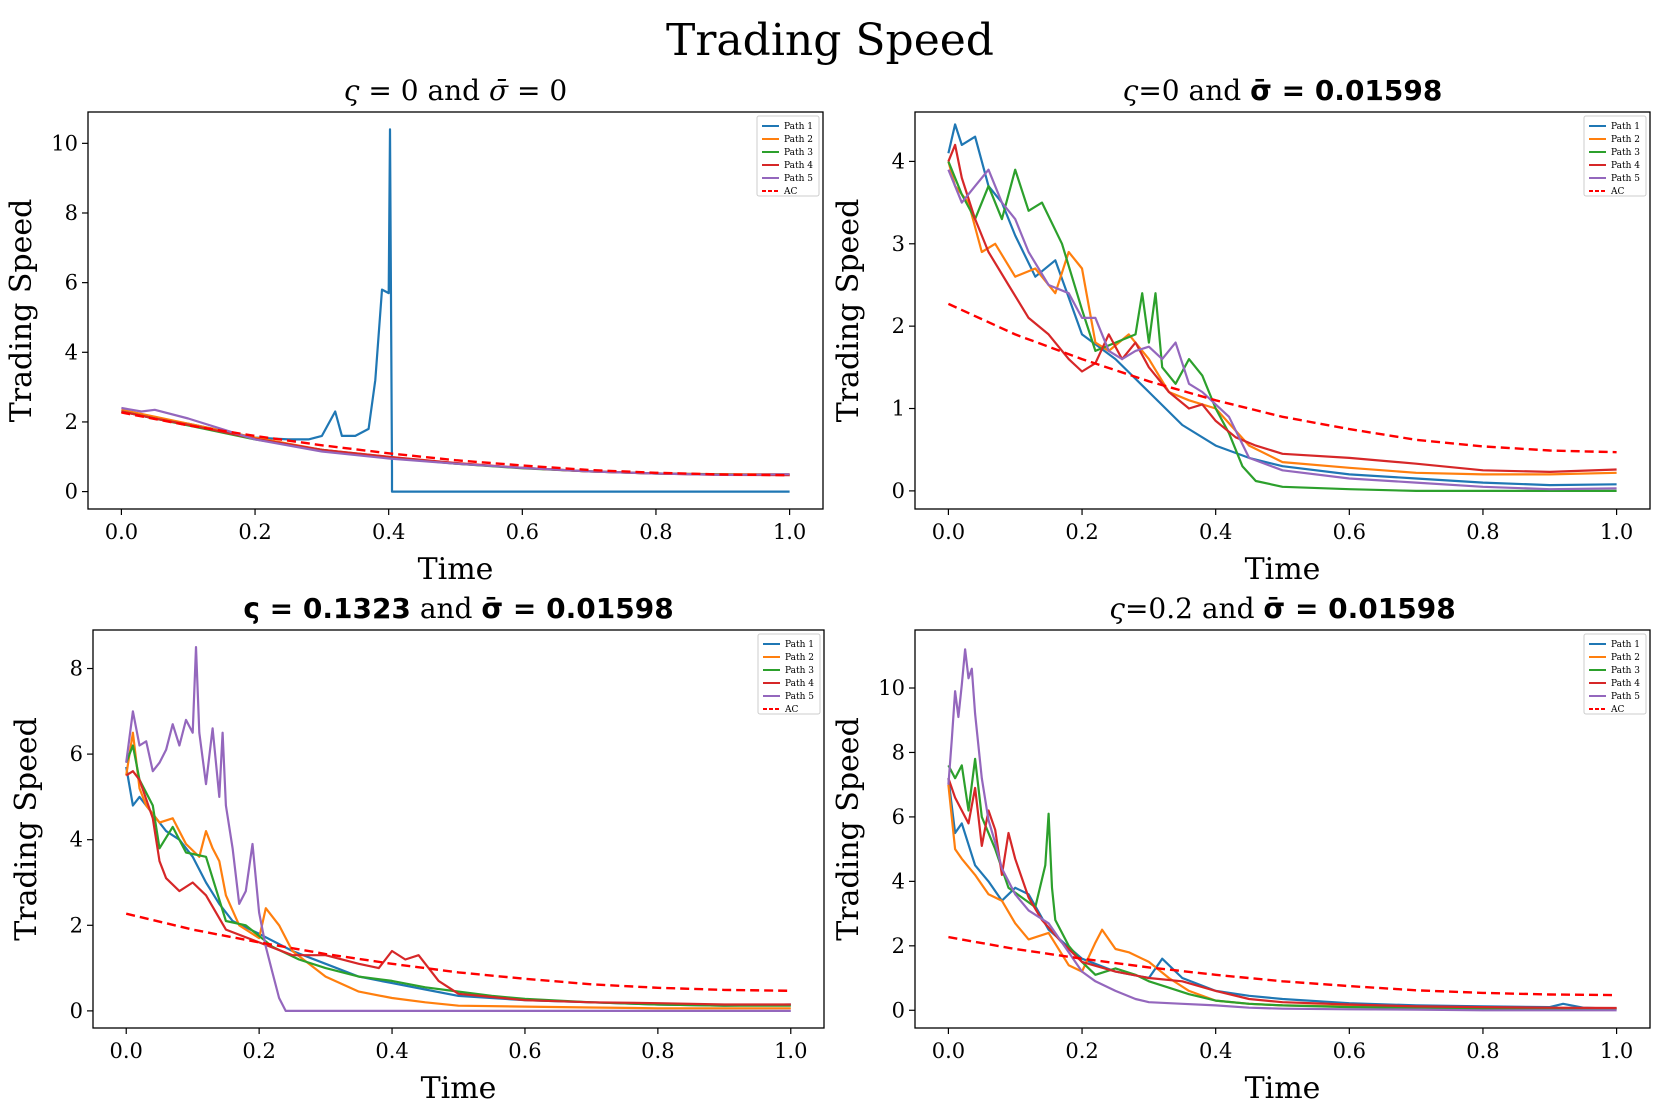  I want to click on subplot-title: ς = 0 and σ̄ = 0, so click(455, 90).